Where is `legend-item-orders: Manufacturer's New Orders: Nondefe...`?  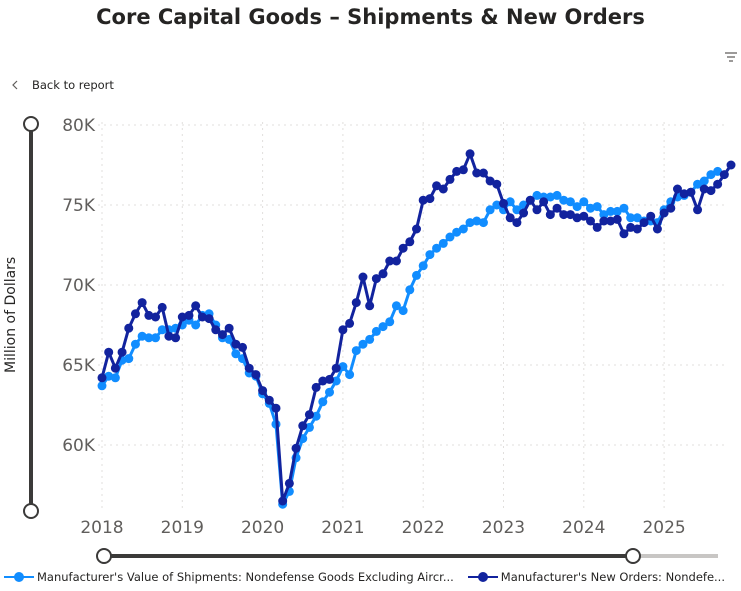
legend-item-orders: Manufacturer's New Orders: Nondefe... is located at coordinates (596, 577).